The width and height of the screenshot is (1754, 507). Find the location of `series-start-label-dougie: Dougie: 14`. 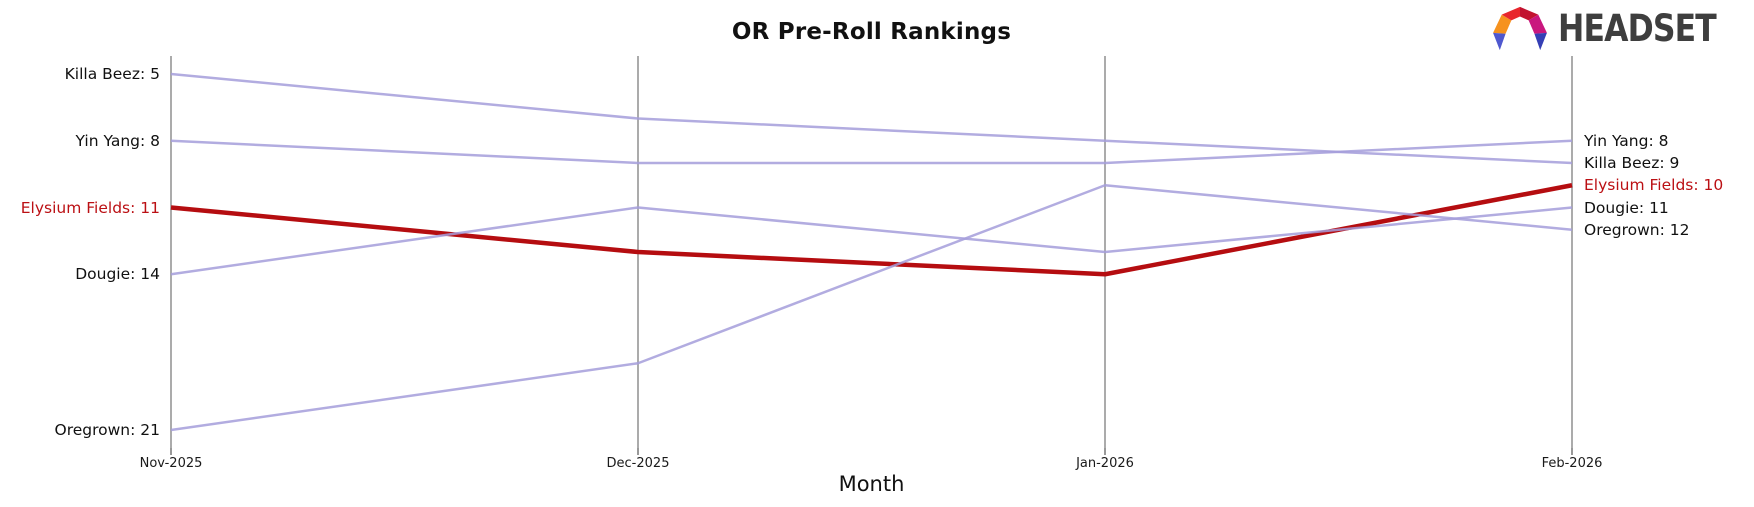

series-start-label-dougie: Dougie: 14 is located at coordinates (117, 274).